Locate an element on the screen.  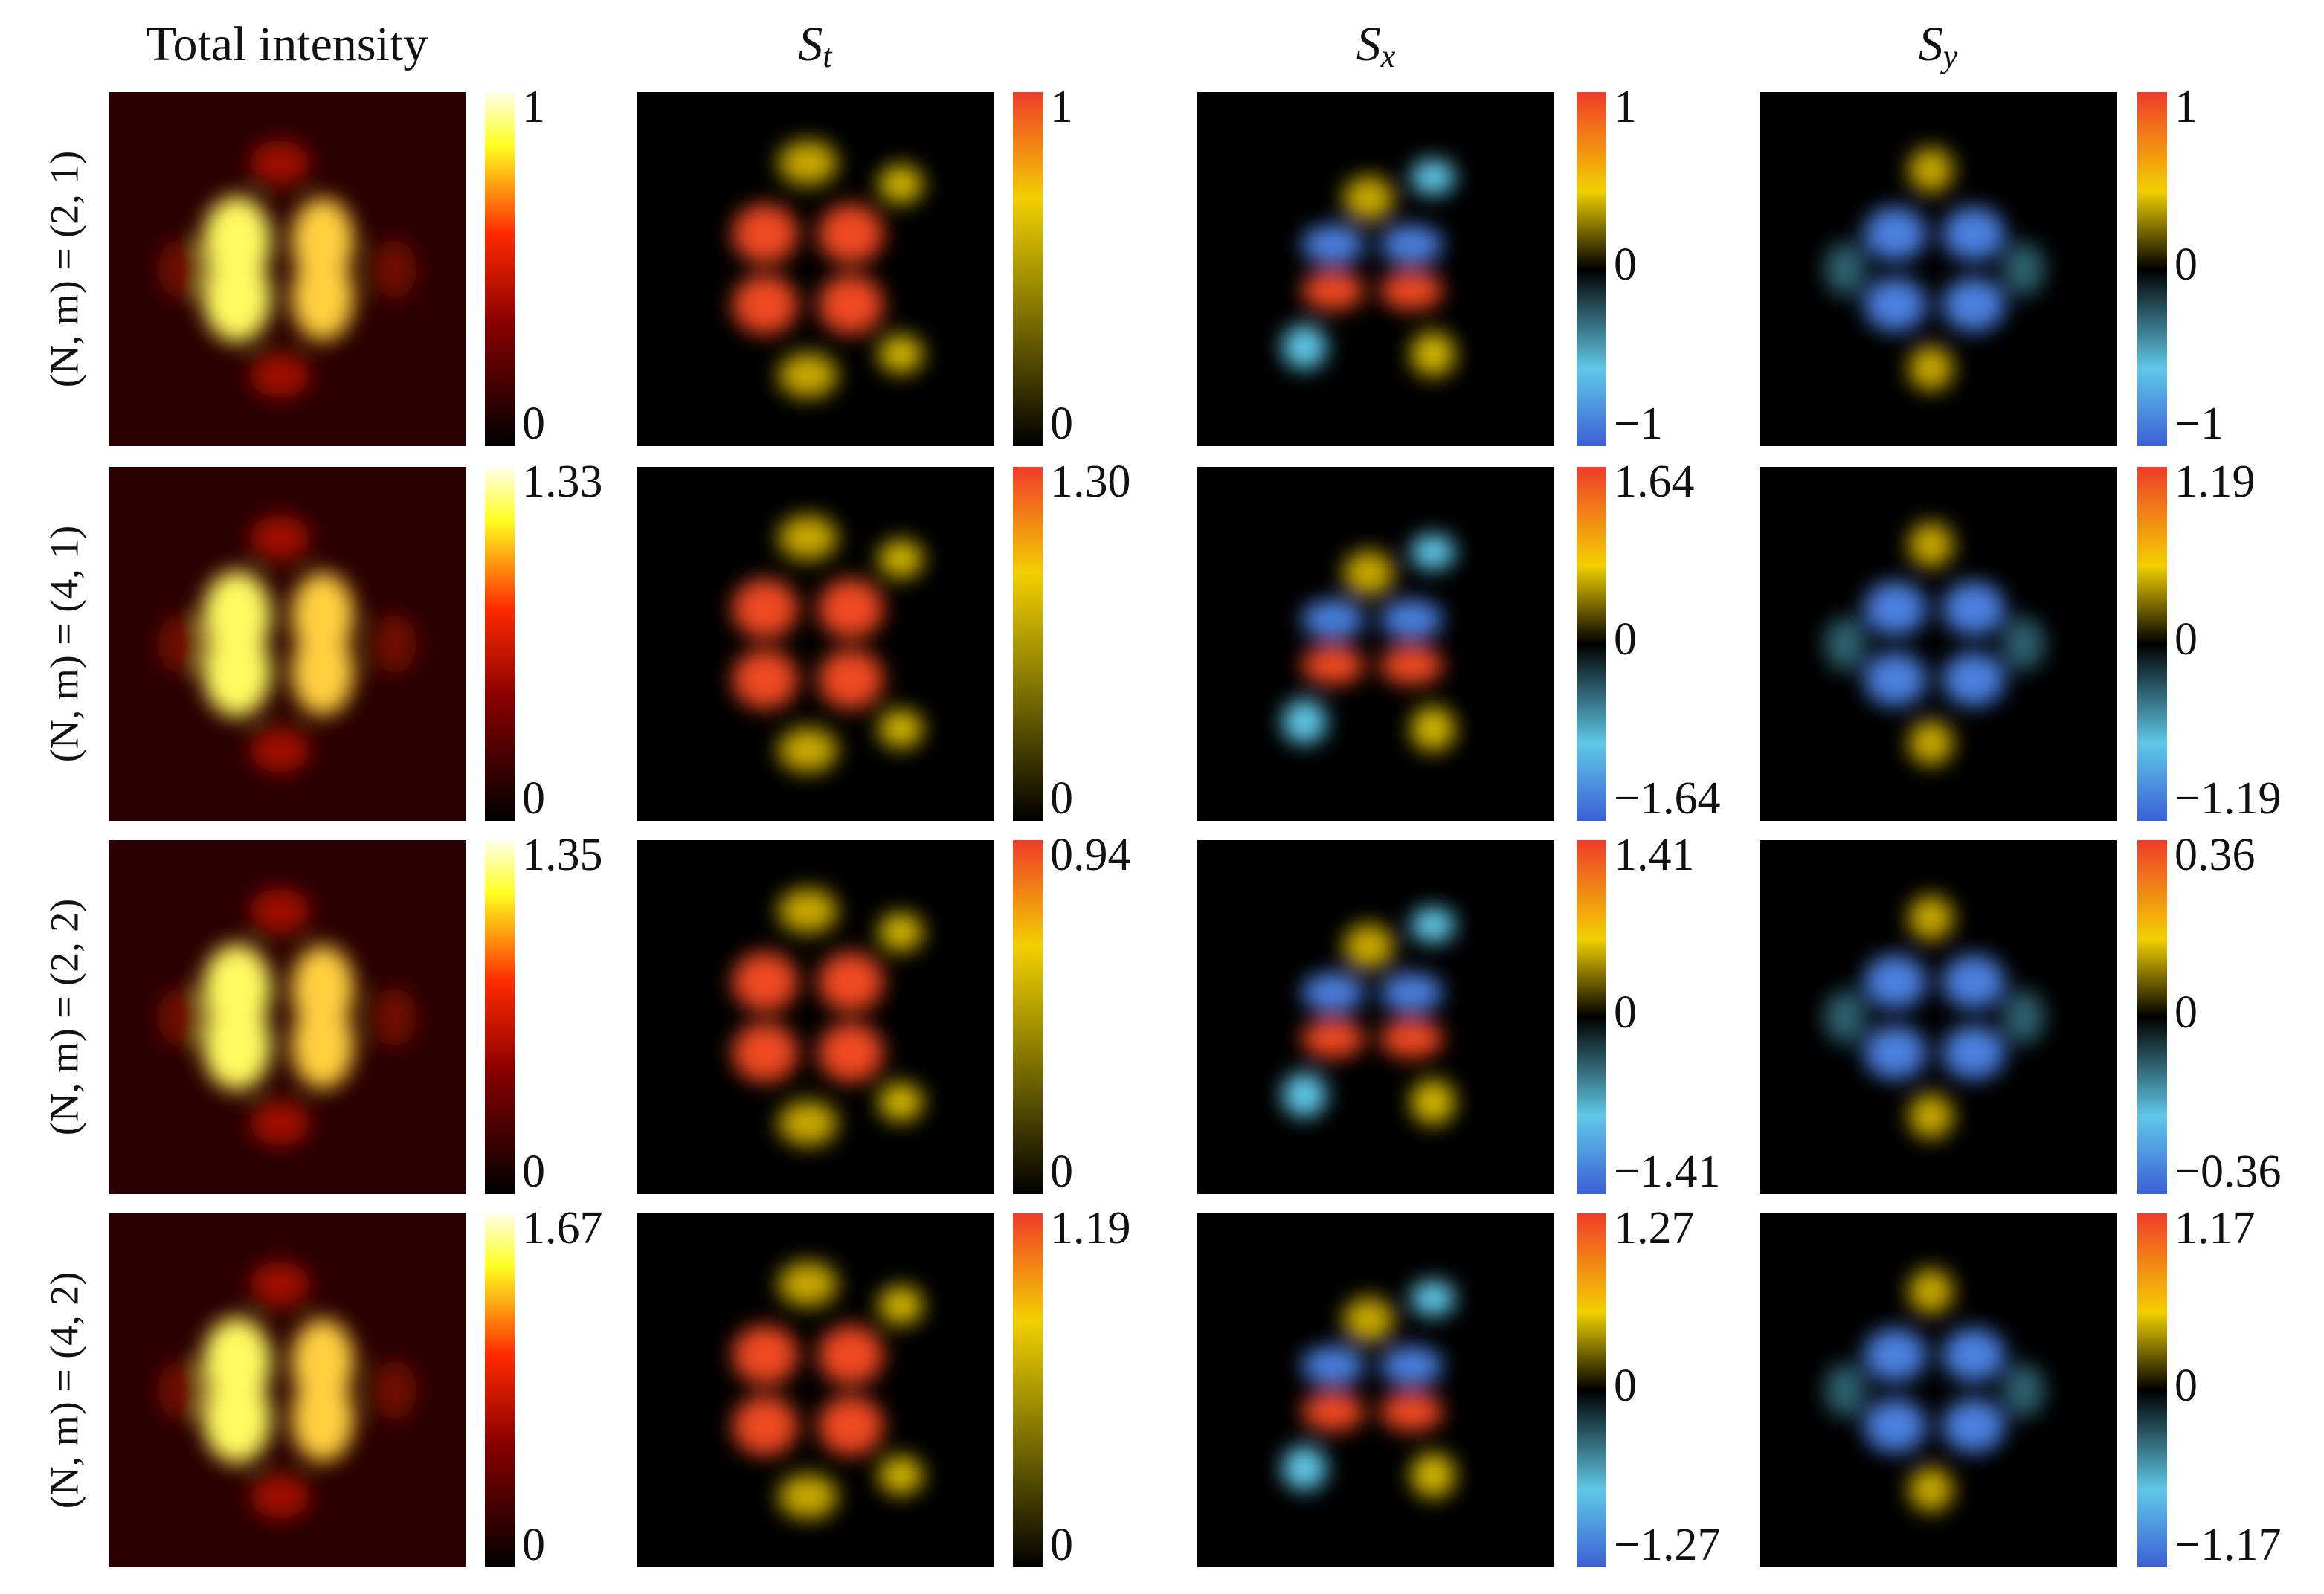
colorbar-min: −0.36 is located at coordinates (2228, 1171).